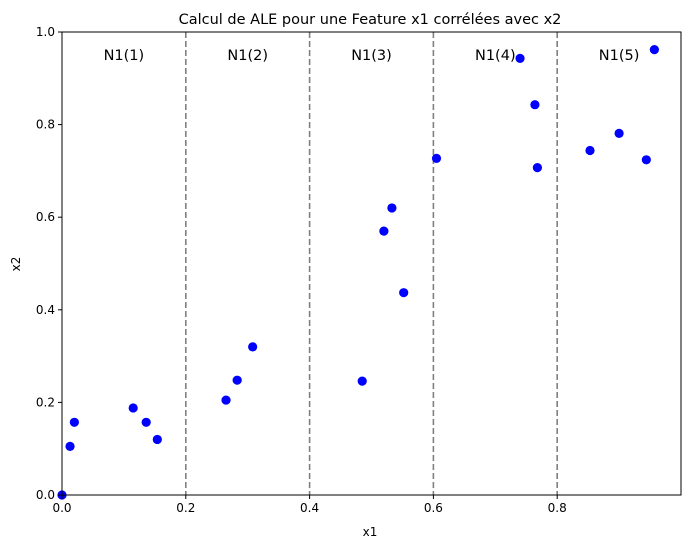 The width and height of the screenshot is (691, 548). I want to click on region-label-3: N1(3), so click(371, 56).